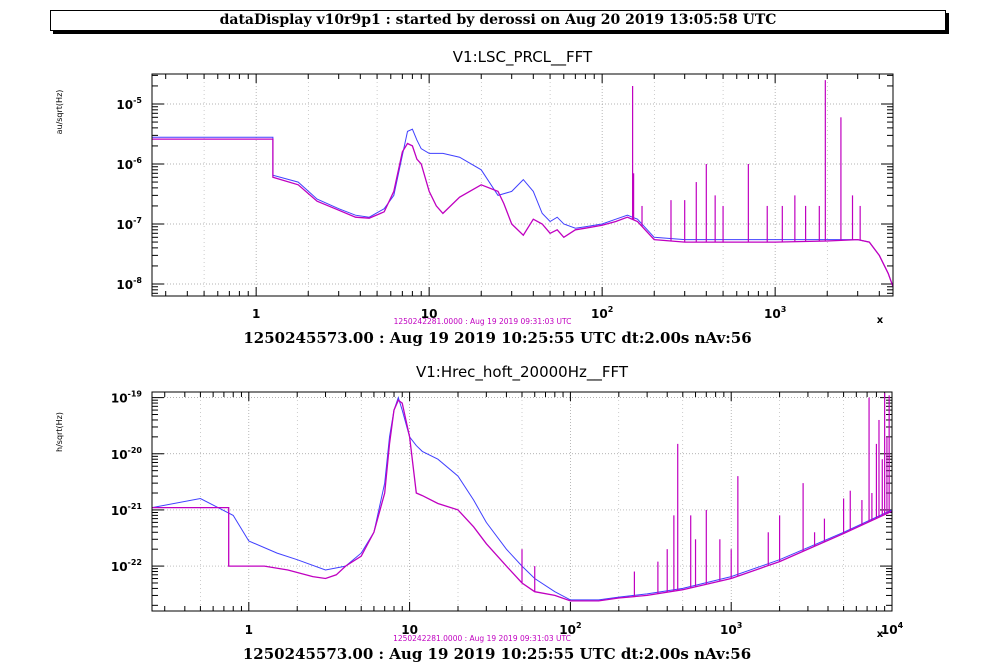  What do you see at coordinates (892, 629) in the screenshot?
I see `x-tick-label: 10⁴` at bounding box center [892, 629].